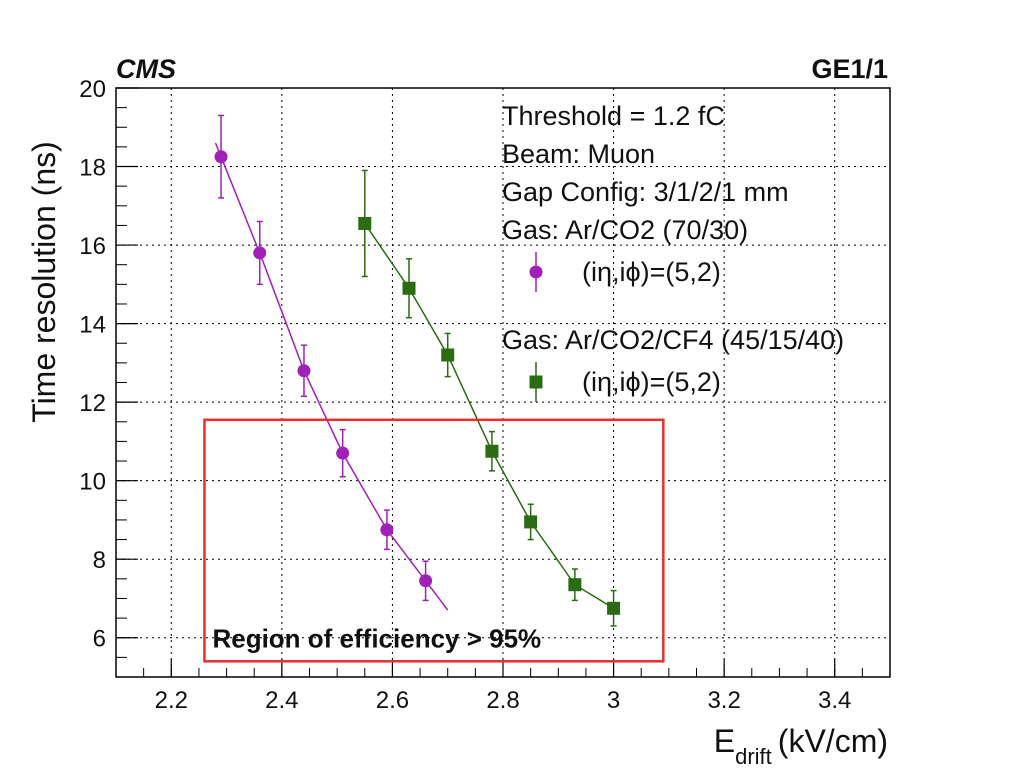  What do you see at coordinates (92, 482) in the screenshot?
I see `y-tick-label: 10` at bounding box center [92, 482].